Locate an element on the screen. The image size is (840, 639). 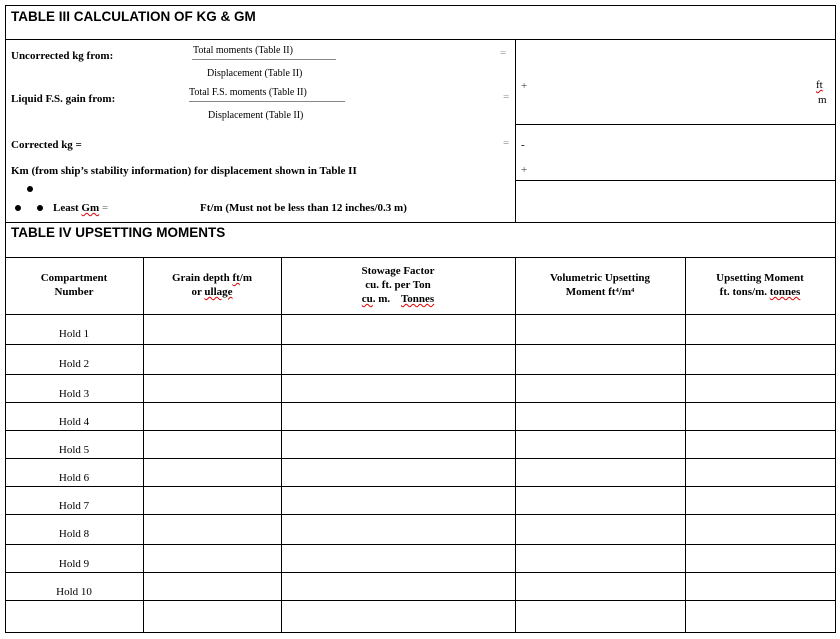
unit-m: m is located at coordinates (822, 100).